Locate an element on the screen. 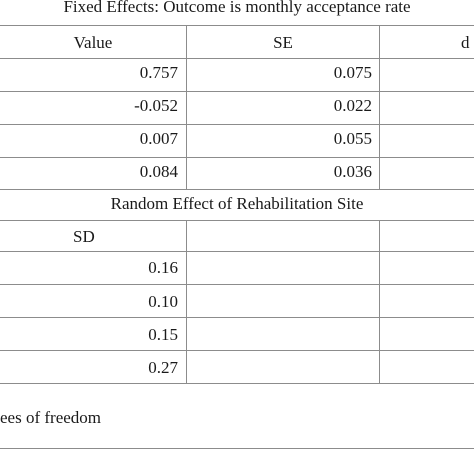  random-sd-cell: 0.10 is located at coordinates (163, 301).